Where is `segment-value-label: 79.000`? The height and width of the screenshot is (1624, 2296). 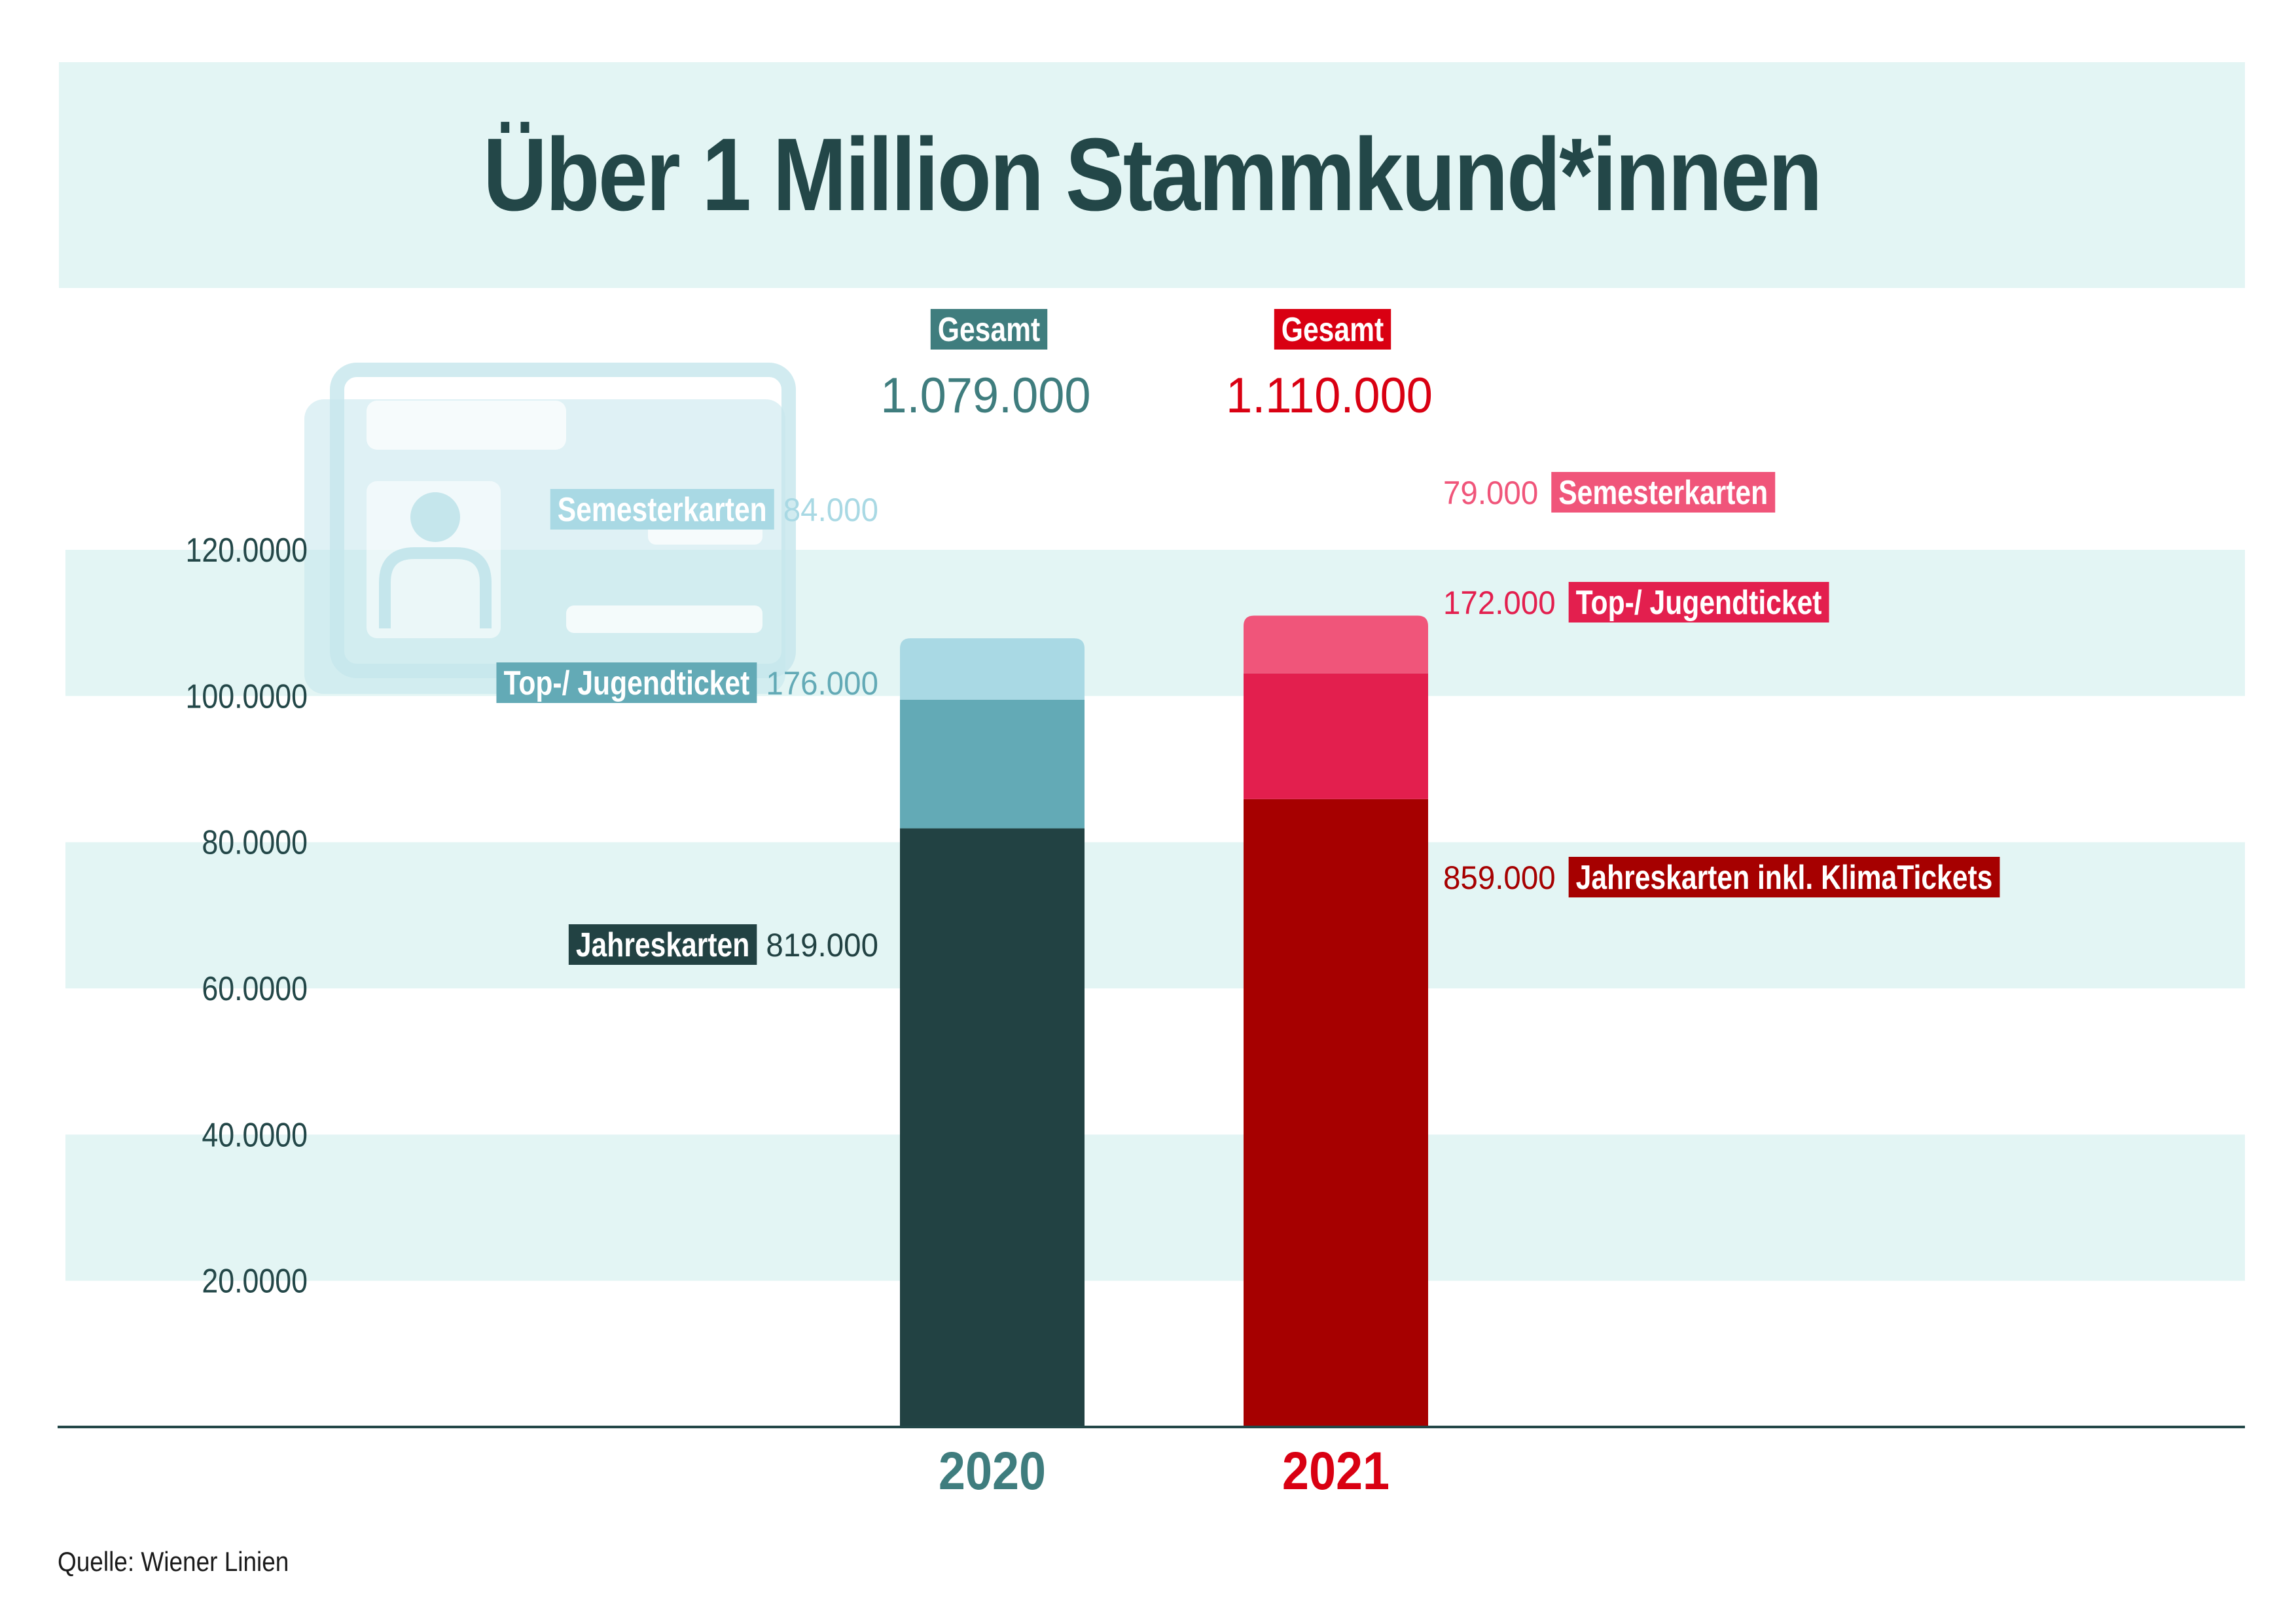 segment-value-label: 79.000 is located at coordinates (1490, 493).